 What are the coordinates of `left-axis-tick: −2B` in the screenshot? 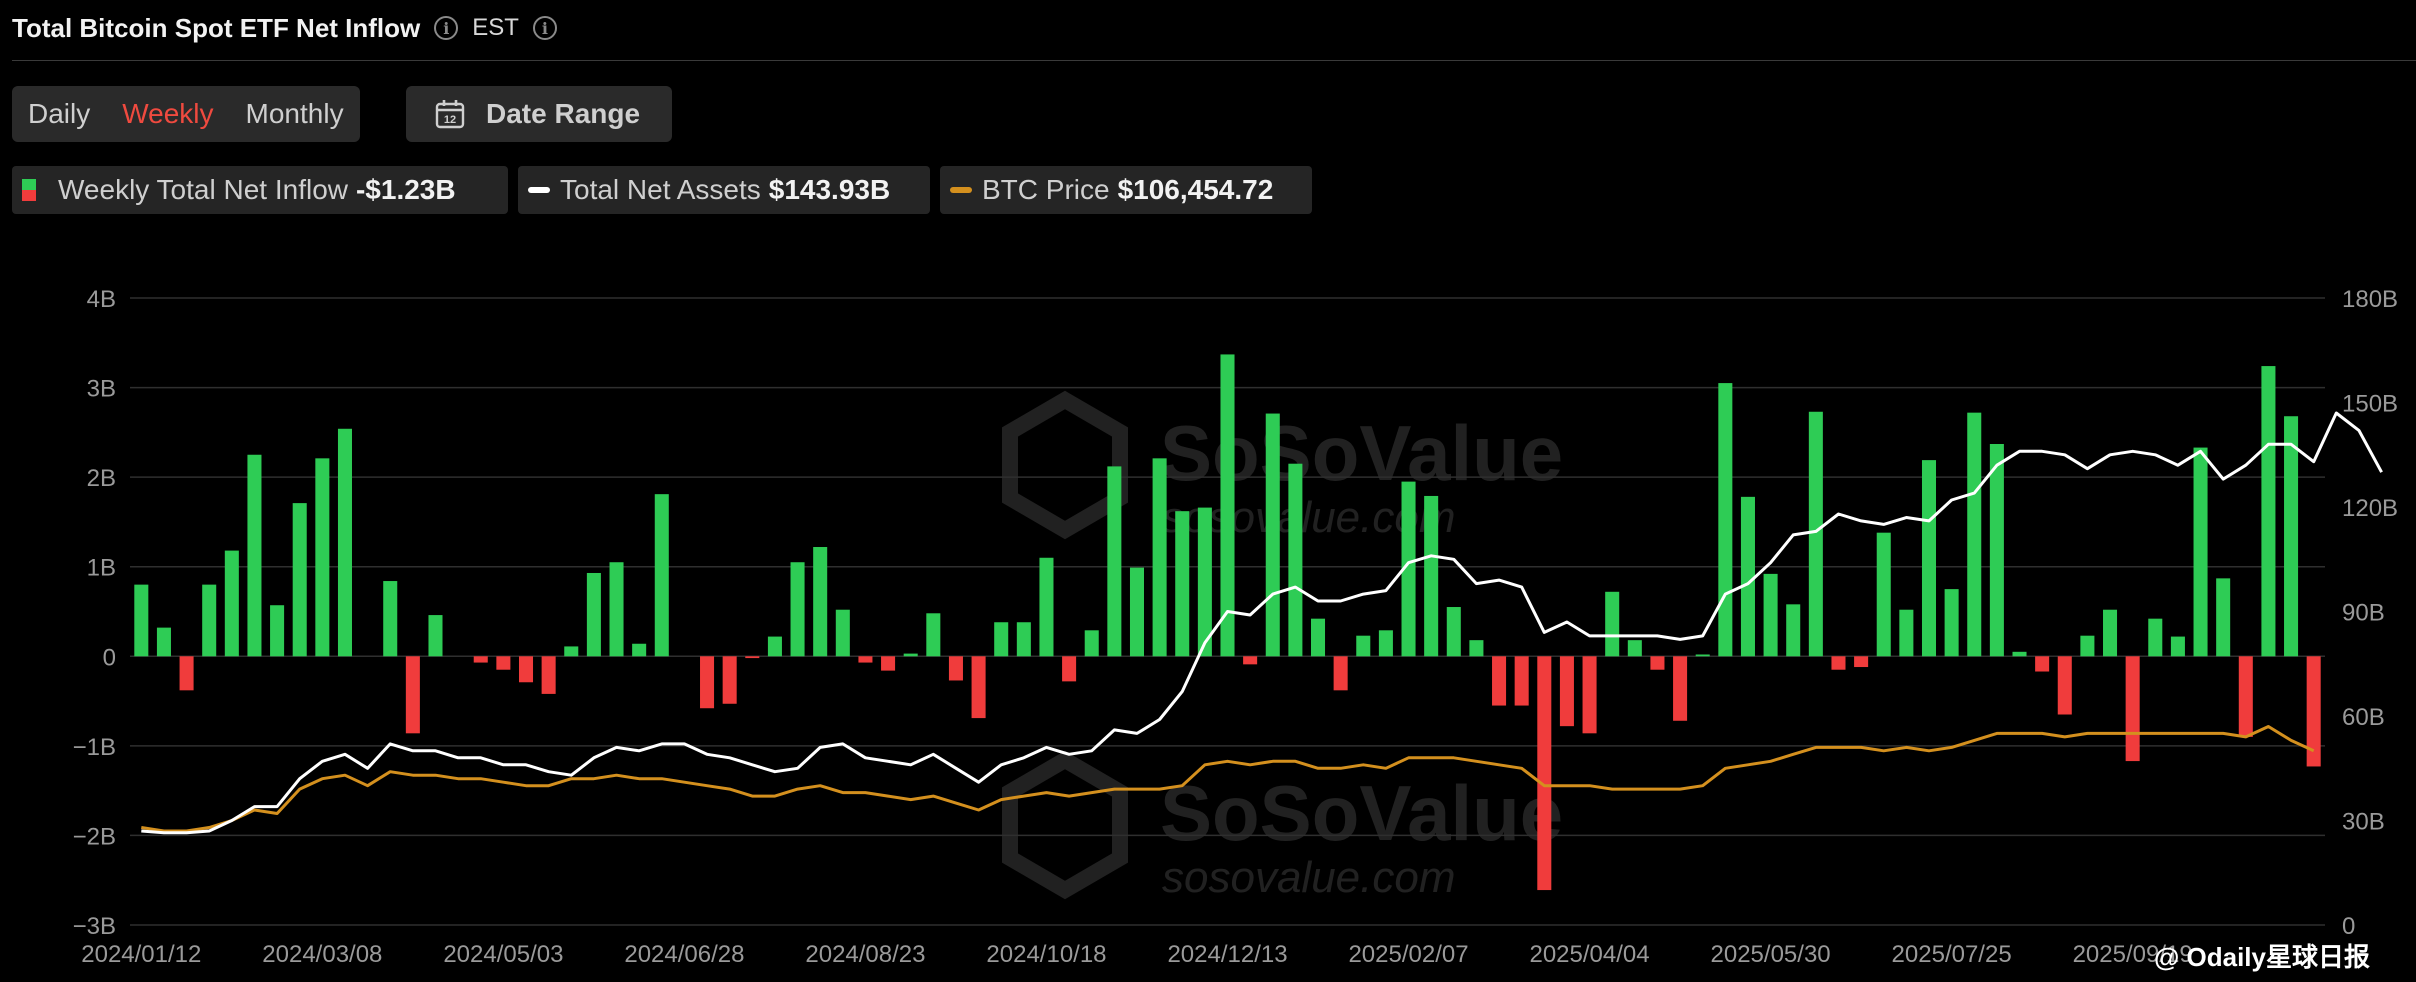 It's located at (94, 836).